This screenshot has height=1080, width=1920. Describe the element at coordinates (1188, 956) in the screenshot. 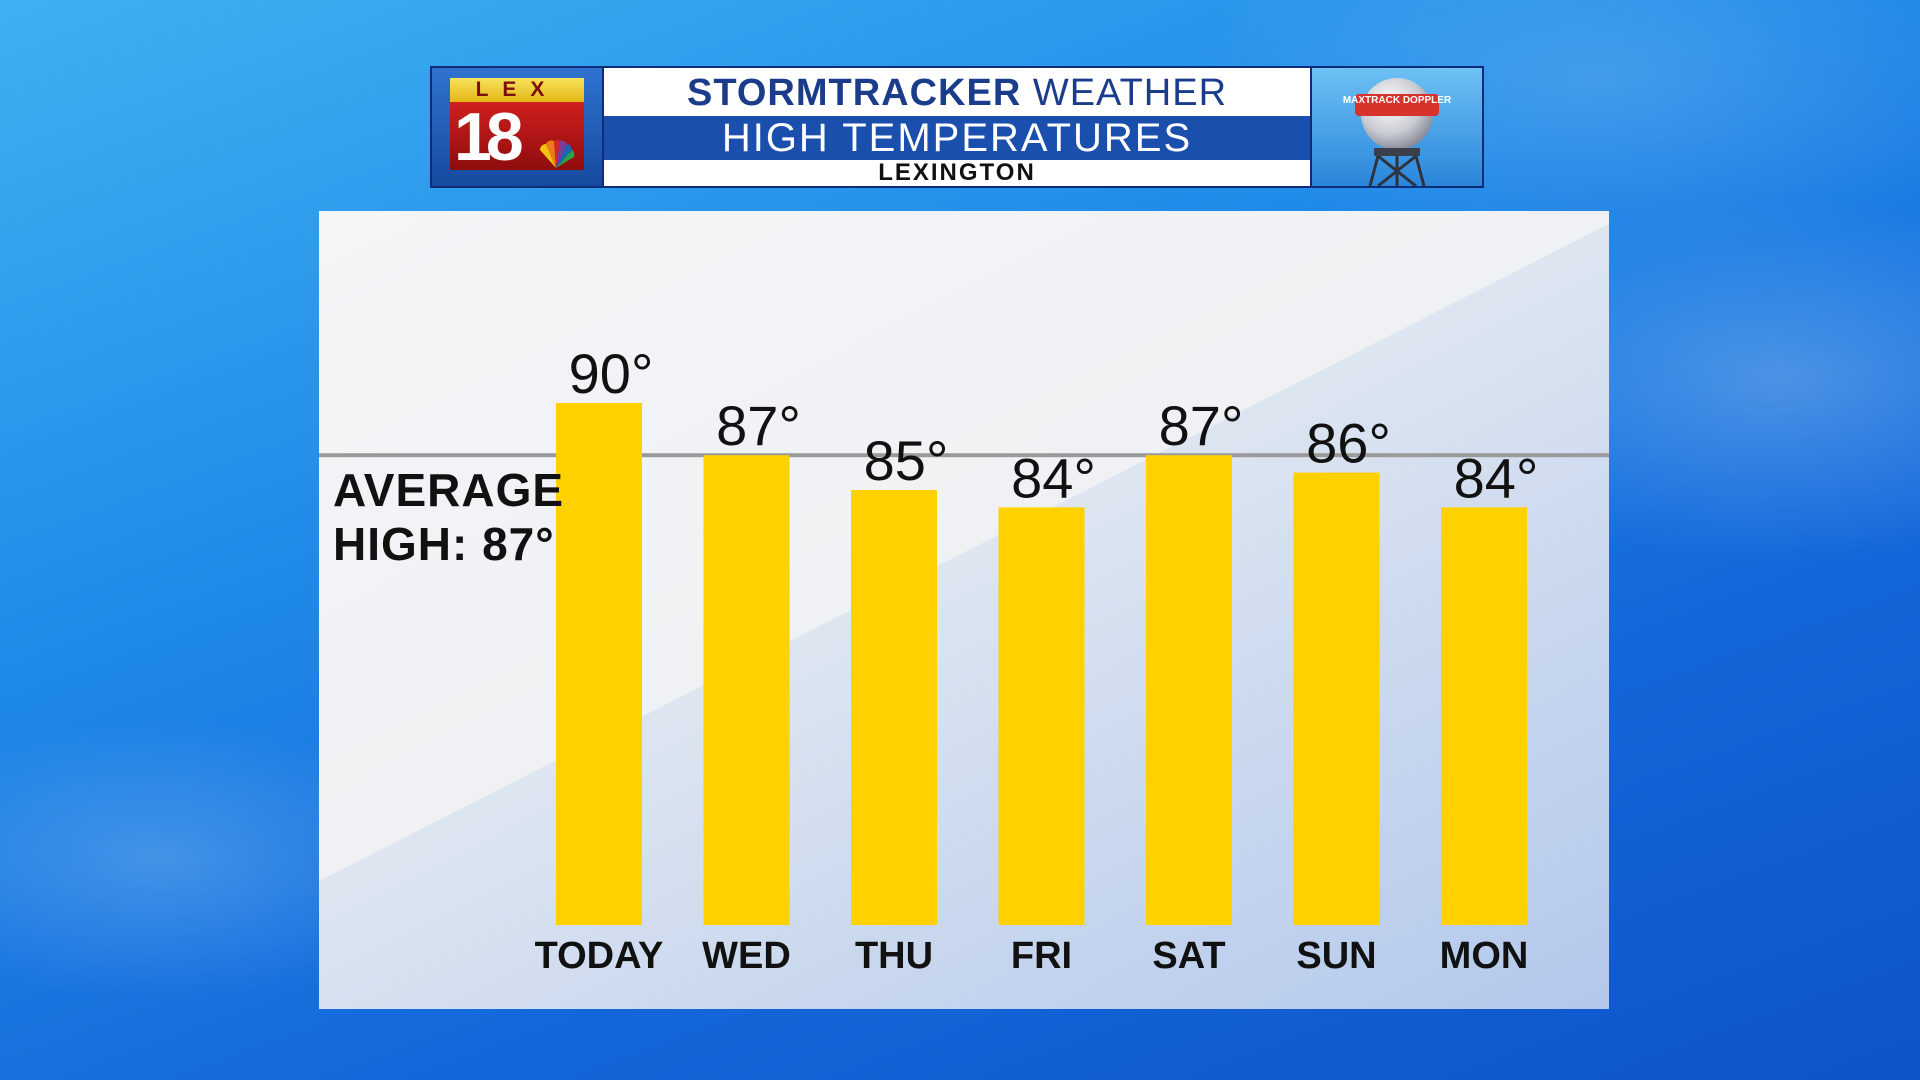

I see `category-label-sat: SAT` at that location.